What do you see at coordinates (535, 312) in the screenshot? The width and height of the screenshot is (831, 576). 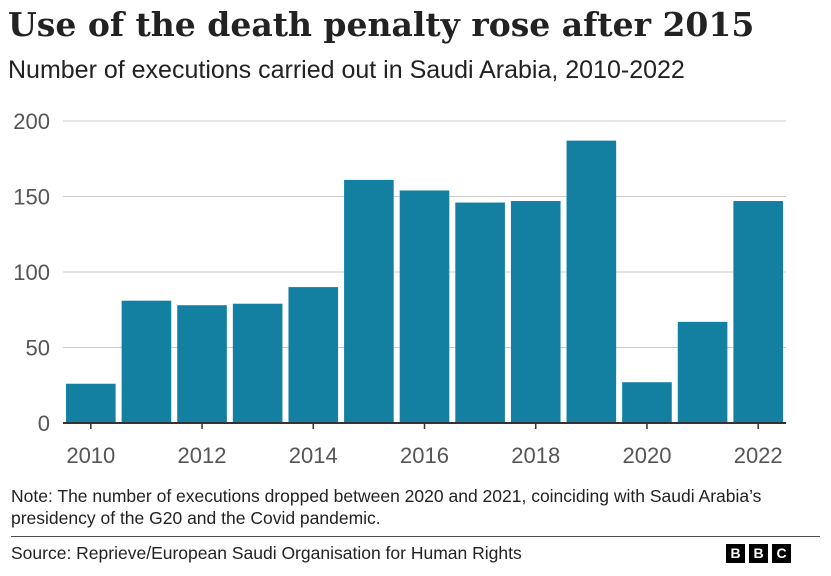 I see `bar-2018` at bounding box center [535, 312].